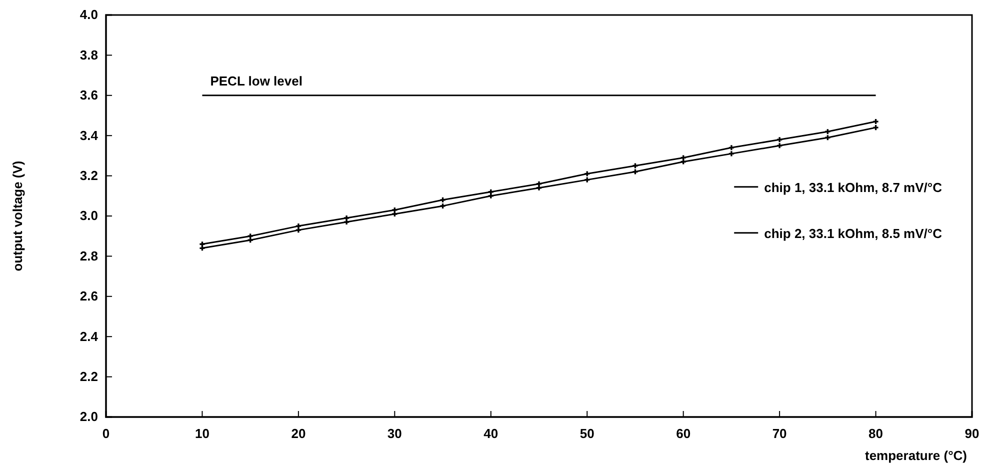 Image resolution: width=992 pixels, height=466 pixels. What do you see at coordinates (853, 187) in the screenshot?
I see `legend-label: chip 1, 33.1 kOhm, 8.7 mV/°C` at bounding box center [853, 187].